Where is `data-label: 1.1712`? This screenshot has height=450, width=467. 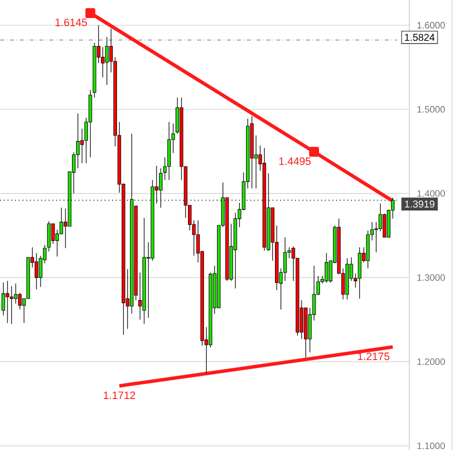
data-label: 1.1712 is located at coordinates (120, 395).